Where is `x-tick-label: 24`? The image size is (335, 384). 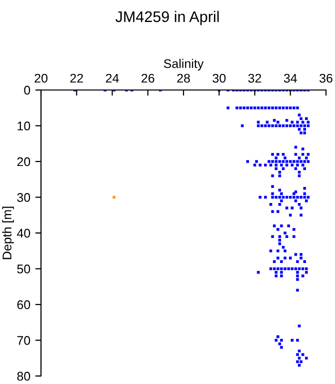 x-tick-label: 24 is located at coordinates (112, 78).